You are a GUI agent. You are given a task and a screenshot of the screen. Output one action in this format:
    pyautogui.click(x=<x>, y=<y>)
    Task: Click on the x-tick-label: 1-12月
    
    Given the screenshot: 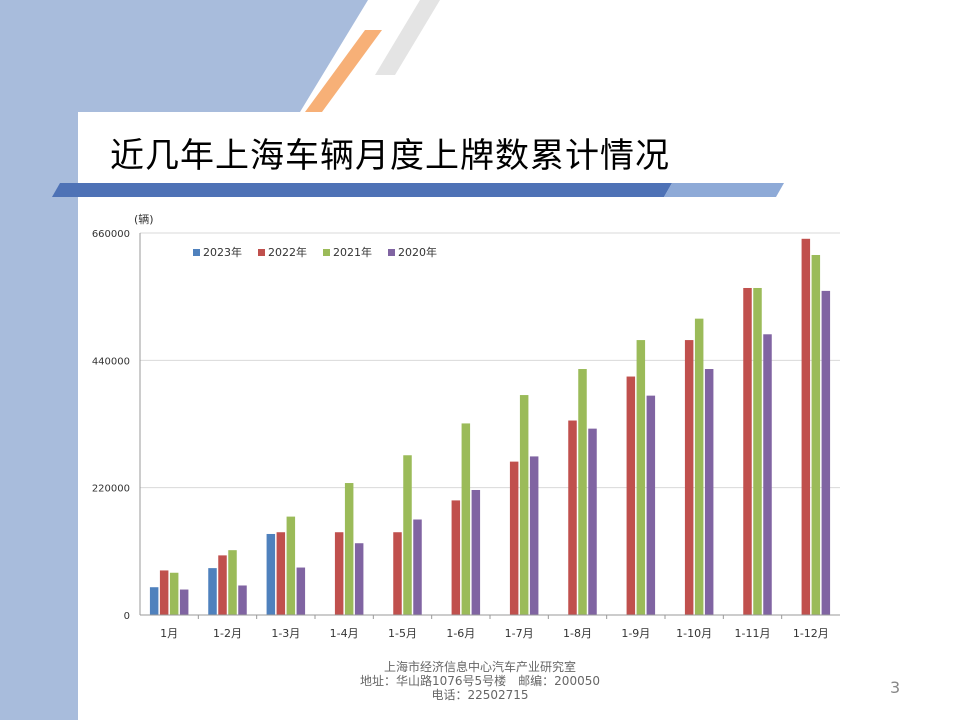 What is the action you would take?
    pyautogui.click(x=811, y=633)
    